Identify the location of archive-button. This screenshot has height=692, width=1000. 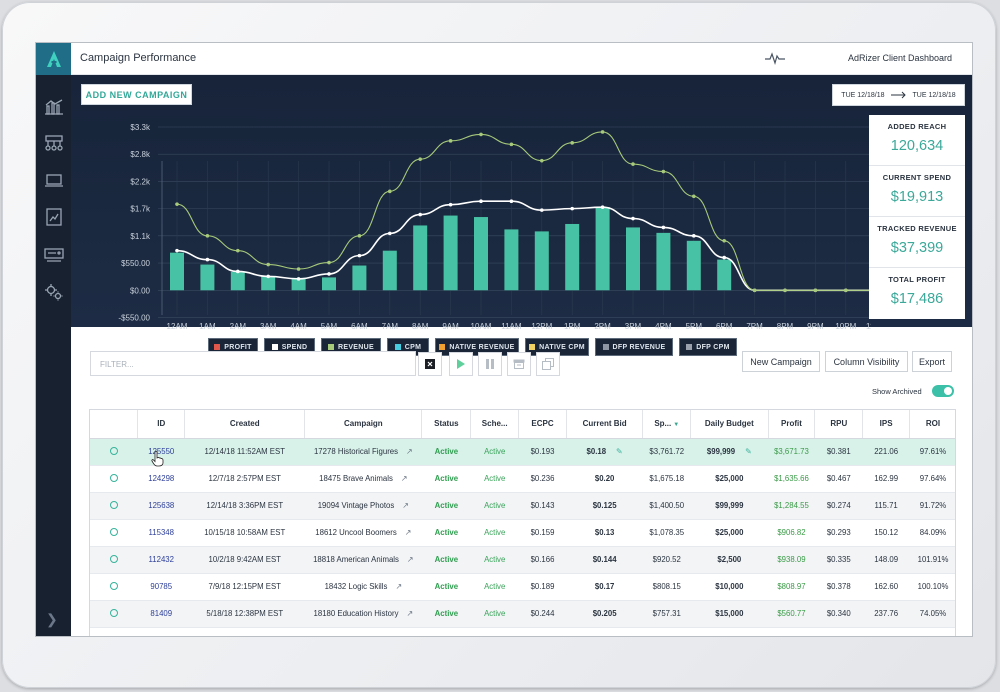
(519, 364).